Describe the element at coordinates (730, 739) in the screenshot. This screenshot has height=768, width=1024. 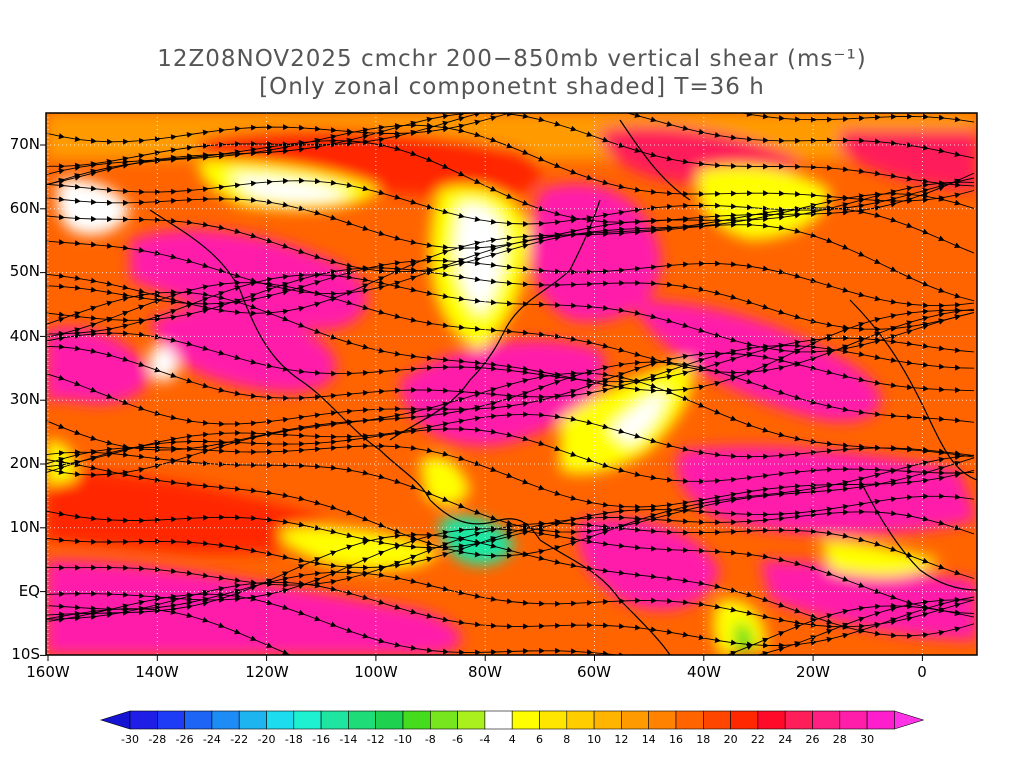
I see `colorbar-label: 20` at that location.